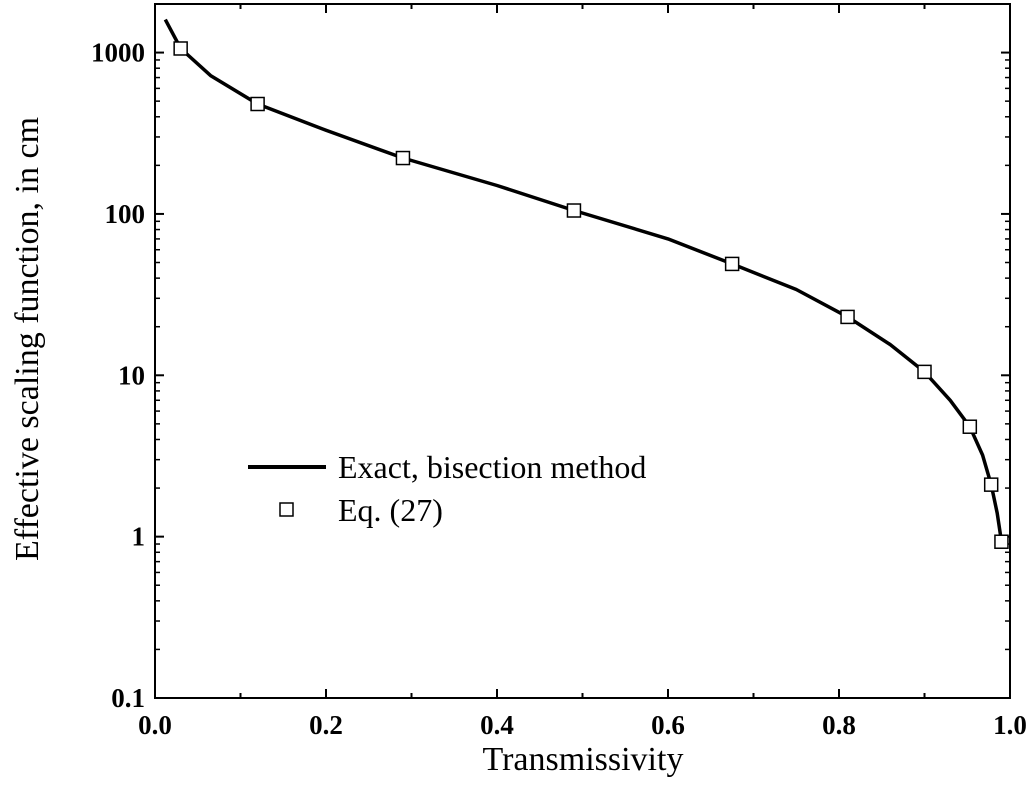 This screenshot has width=1034, height=803. Describe the element at coordinates (139, 537) in the screenshot. I see `y-tick-label: 1` at that location.